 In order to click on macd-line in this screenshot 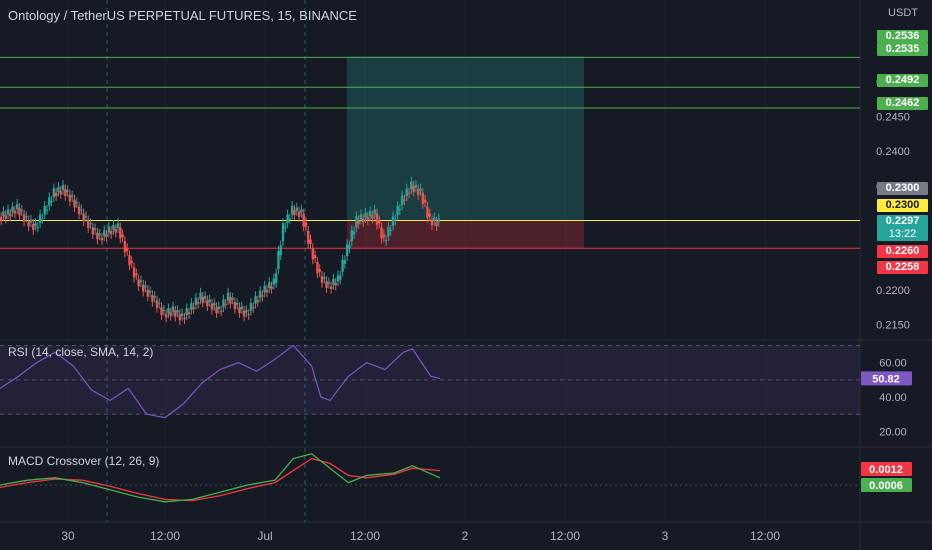, I will do `click(220, 478)`.